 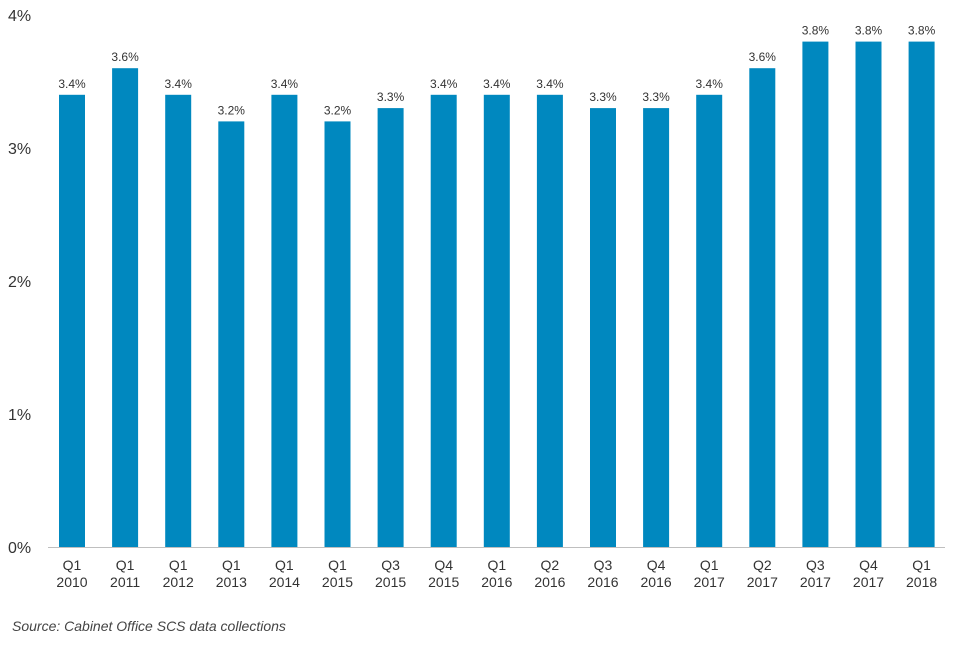 What do you see at coordinates (231, 582) in the screenshot?
I see `x-tick-label-year: 2013` at bounding box center [231, 582].